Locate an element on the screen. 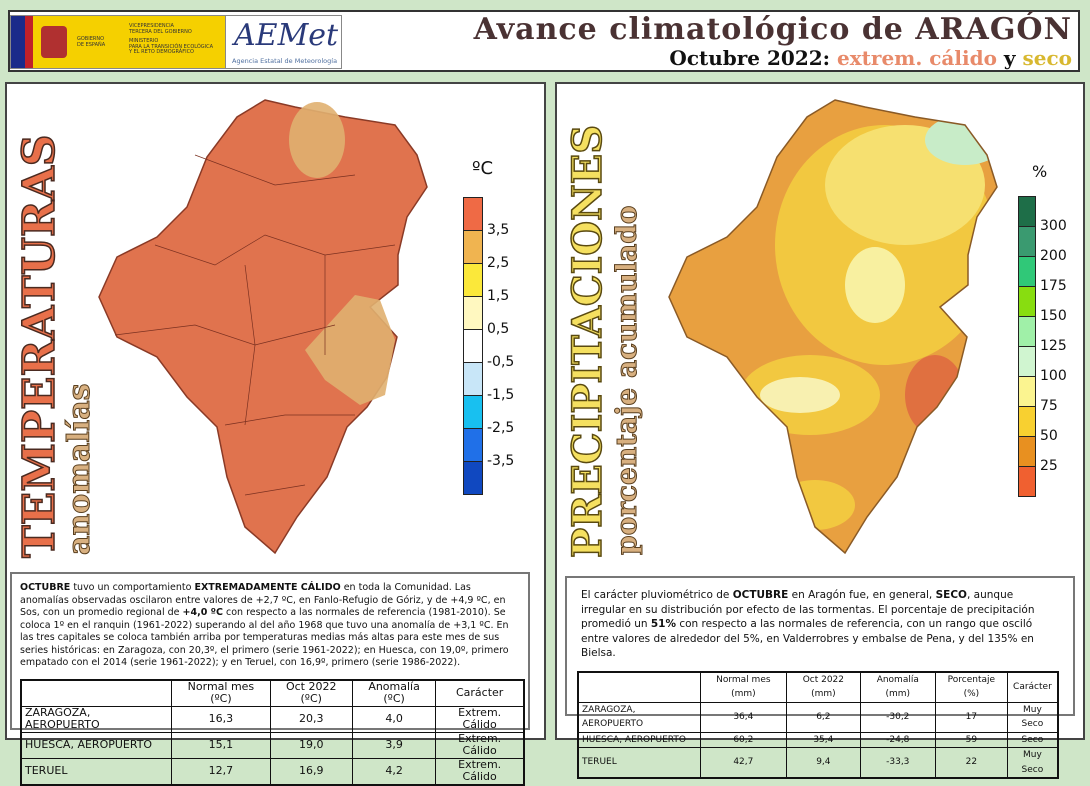  aemet-mark: AEMet is located at coordinates (286, 35).